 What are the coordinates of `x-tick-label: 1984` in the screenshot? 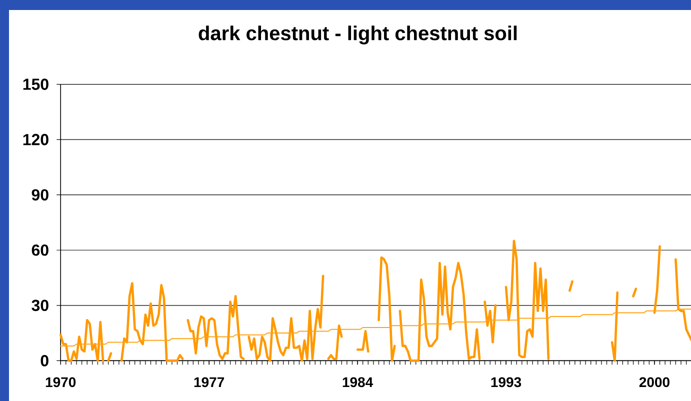 It's located at (358, 382).